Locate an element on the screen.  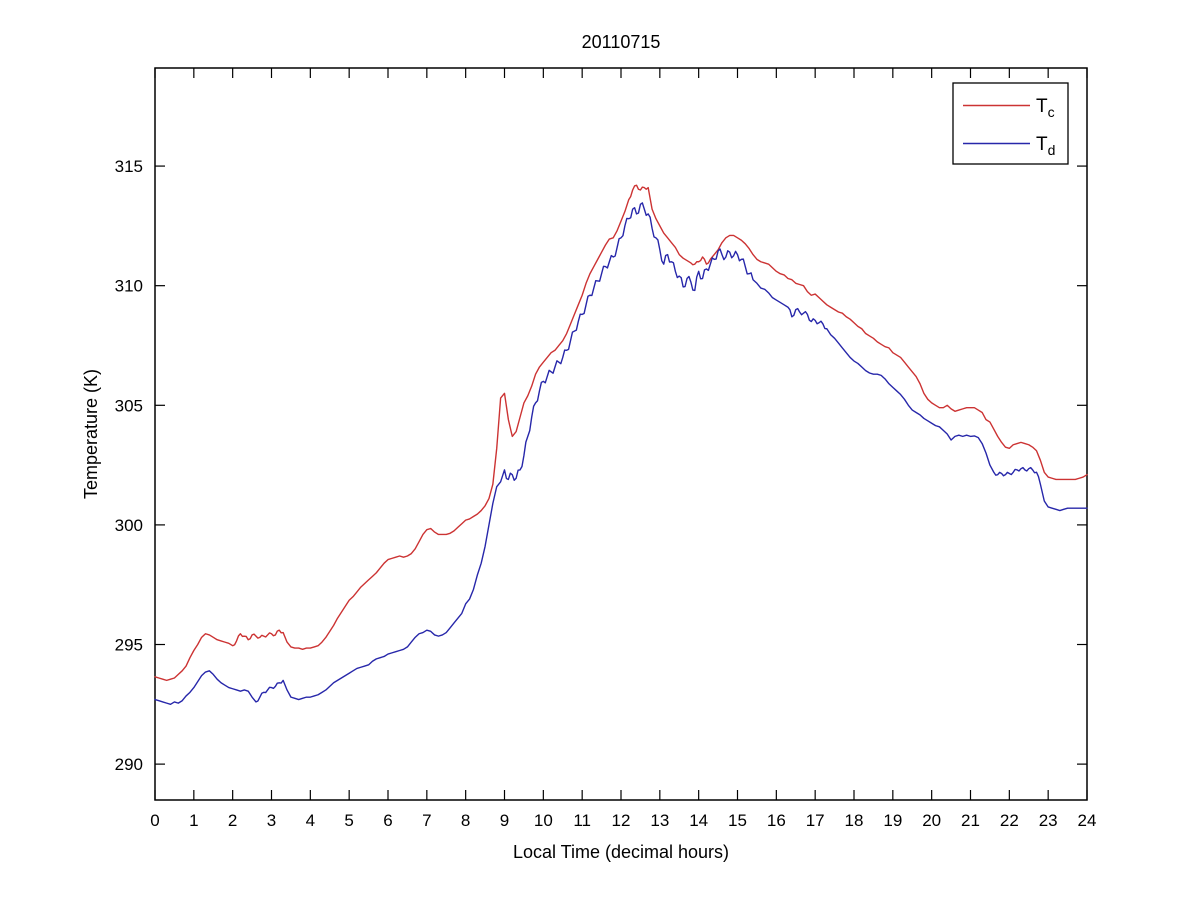
y-tick-label: 315 is located at coordinates (129, 166).